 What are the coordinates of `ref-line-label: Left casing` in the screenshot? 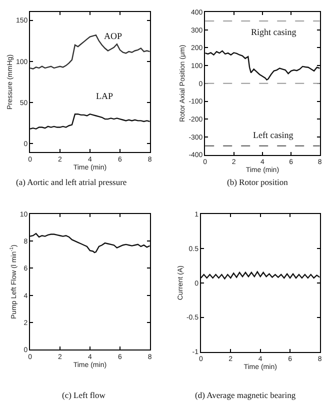 It's located at (273, 135).